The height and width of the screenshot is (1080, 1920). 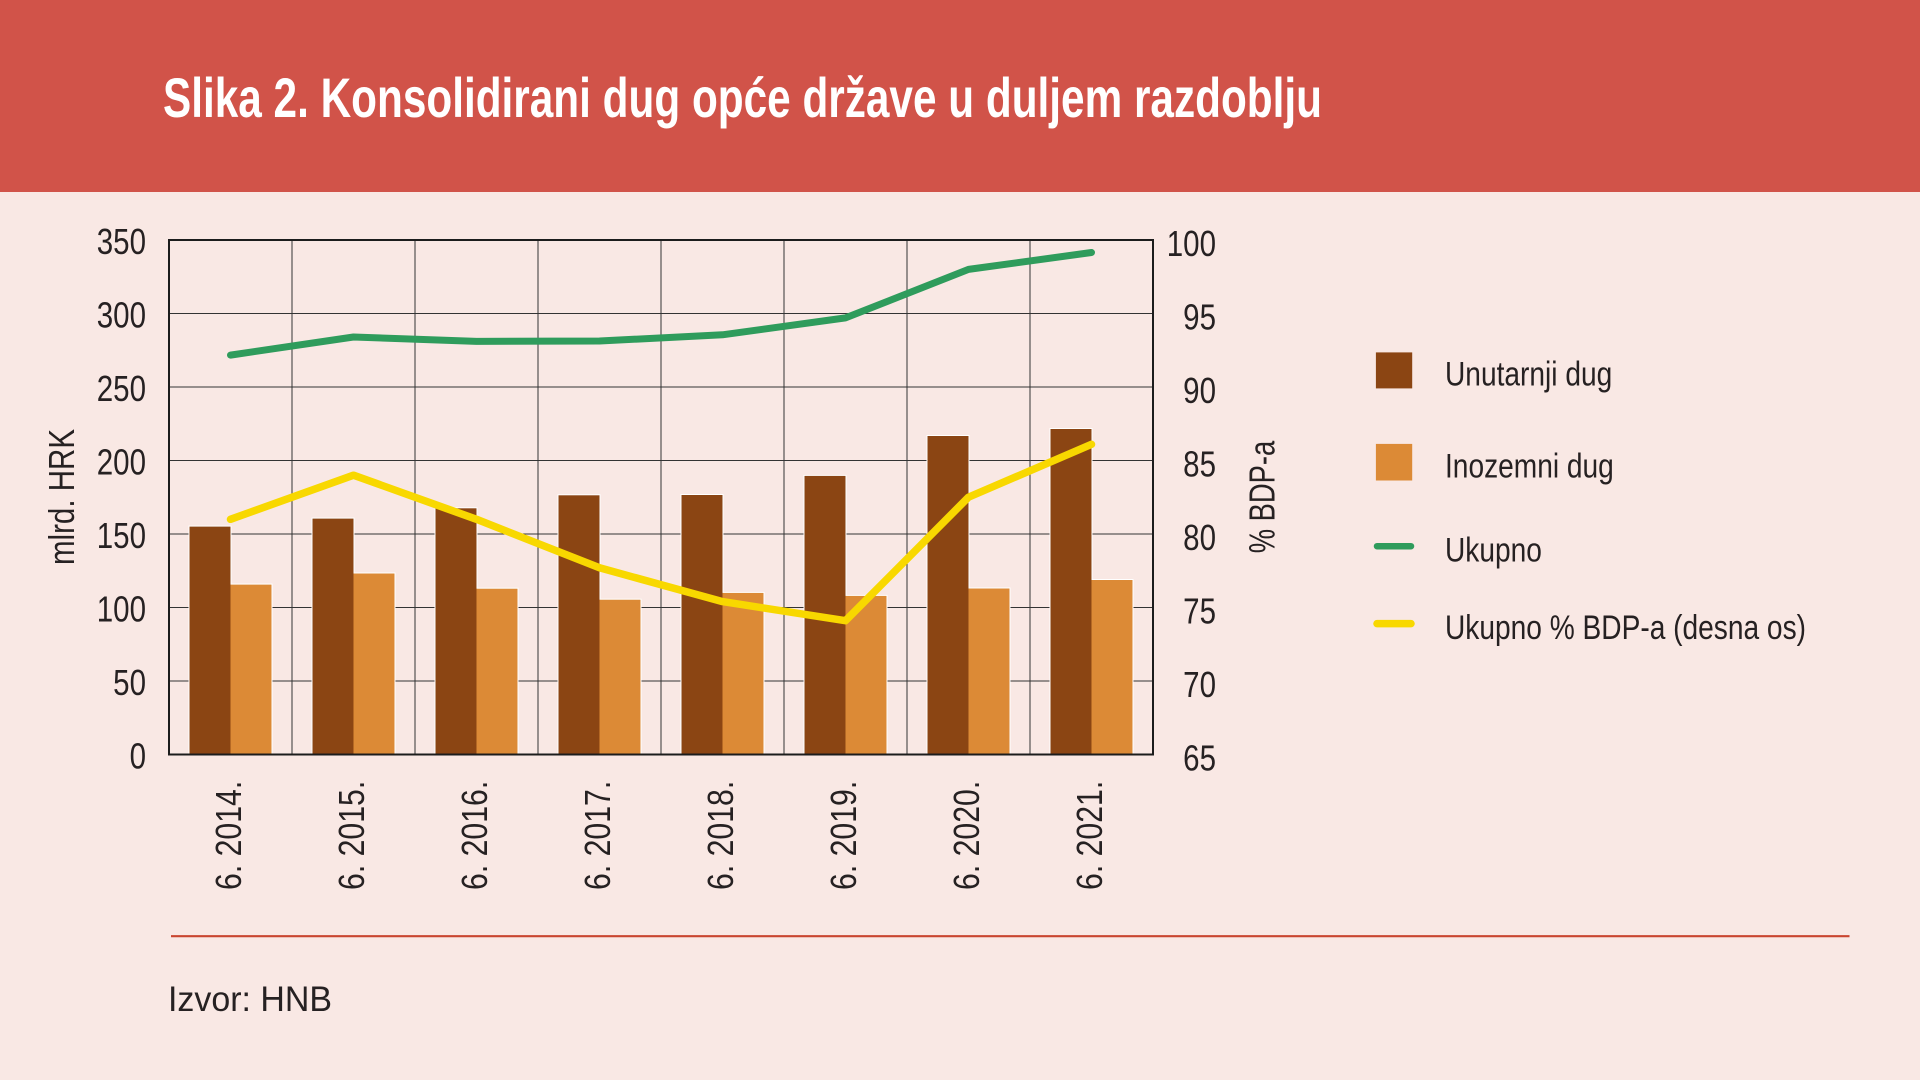 What do you see at coordinates (1199, 390) in the screenshot?
I see `svg-text: 90` at bounding box center [1199, 390].